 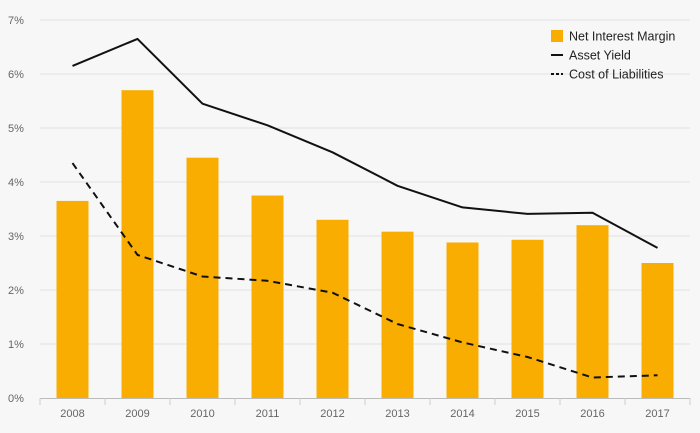 What do you see at coordinates (16, 75) in the screenshot?
I see `y-tick-label: 6%` at bounding box center [16, 75].